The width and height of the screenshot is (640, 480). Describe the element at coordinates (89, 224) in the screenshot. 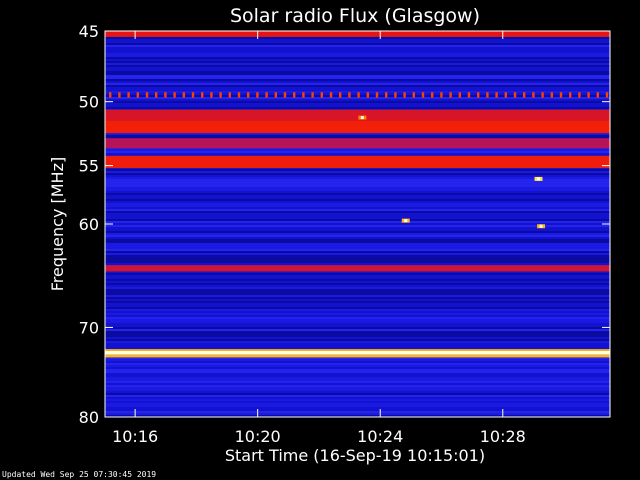

I see `y-tick-label: 60` at that location.